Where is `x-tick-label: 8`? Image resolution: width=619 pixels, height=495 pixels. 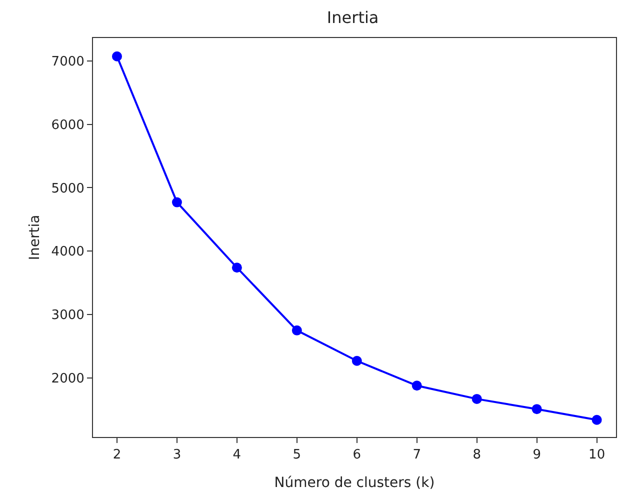
x-tick-label: 8 is located at coordinates (476, 455).